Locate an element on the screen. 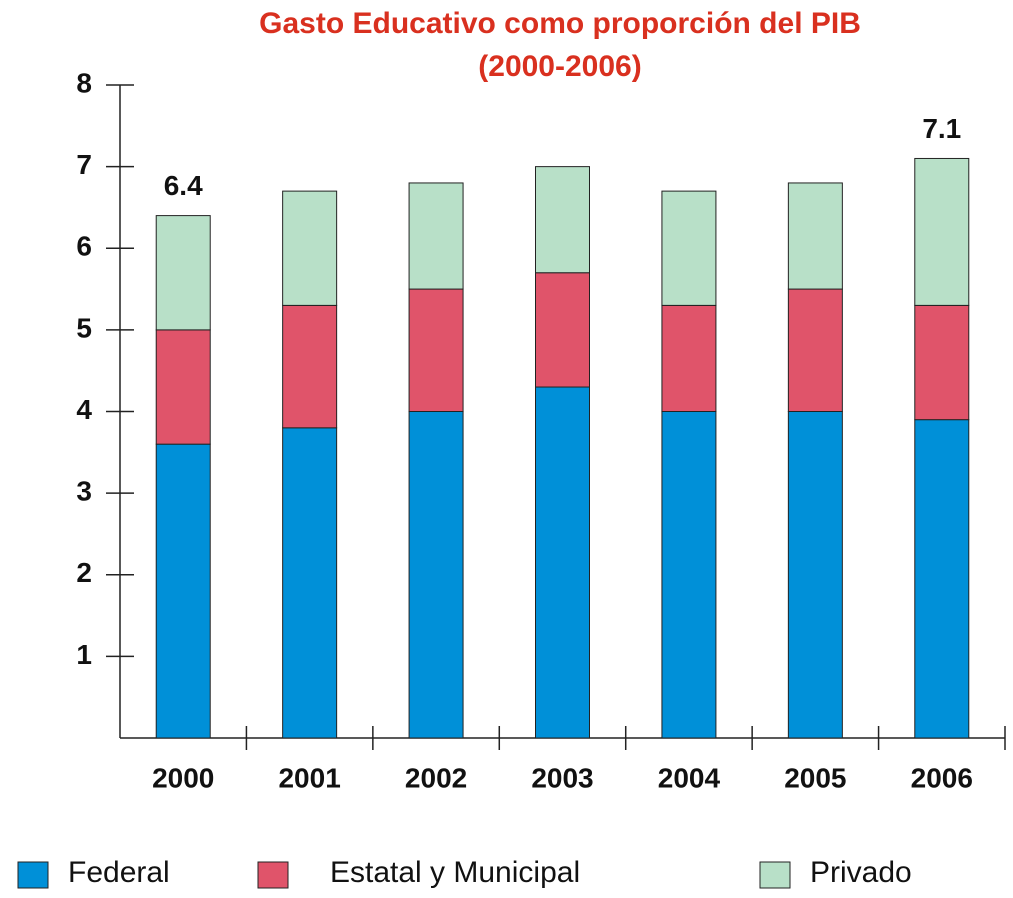 The width and height of the screenshot is (1013, 898). y-tick-label: 4 is located at coordinates (84, 409).